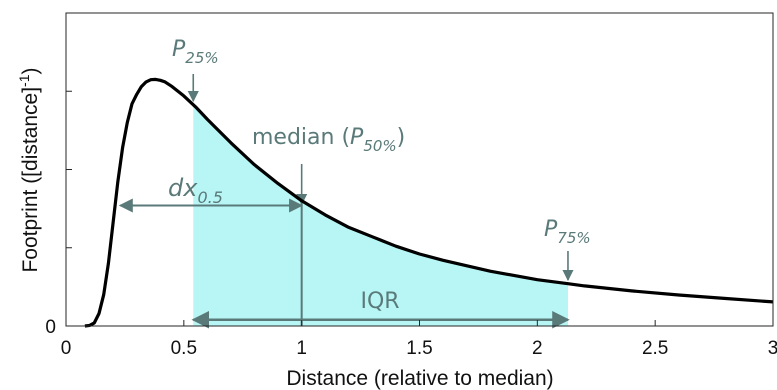 The image size is (777, 390). What do you see at coordinates (537, 348) in the screenshot?
I see `x-tick-label: 2` at bounding box center [537, 348].